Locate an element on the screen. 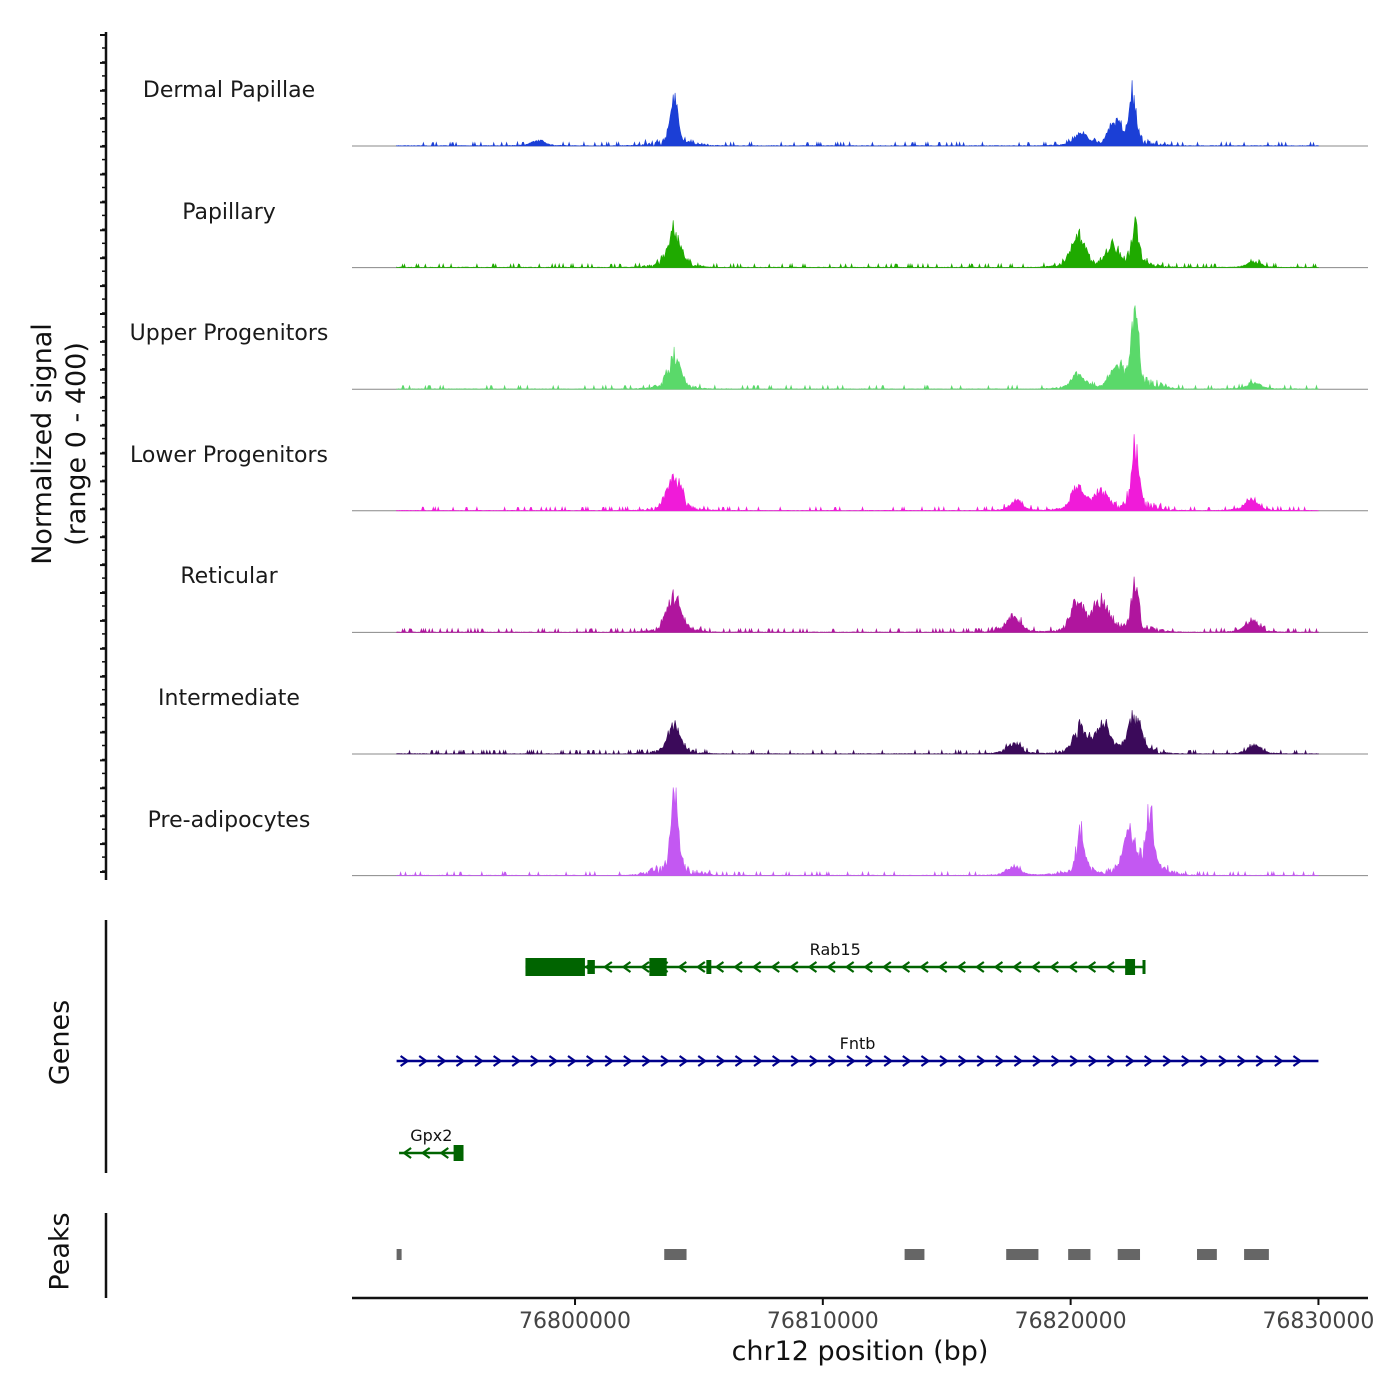 The image size is (1400, 1400). gene-label: Gpx2 is located at coordinates (431, 1135).